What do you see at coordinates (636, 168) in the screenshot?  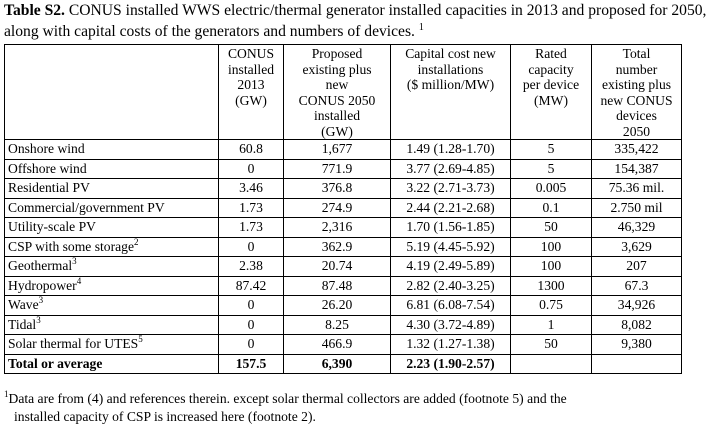 I see `cell-devices: 154,387` at bounding box center [636, 168].